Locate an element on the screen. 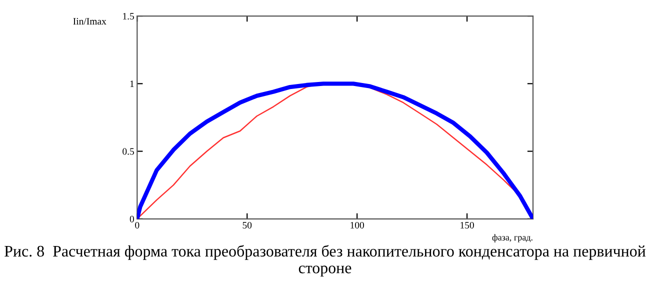 Image resolution: width=650 pixels, height=297 pixels. x-tick-label: 50 is located at coordinates (247, 225).